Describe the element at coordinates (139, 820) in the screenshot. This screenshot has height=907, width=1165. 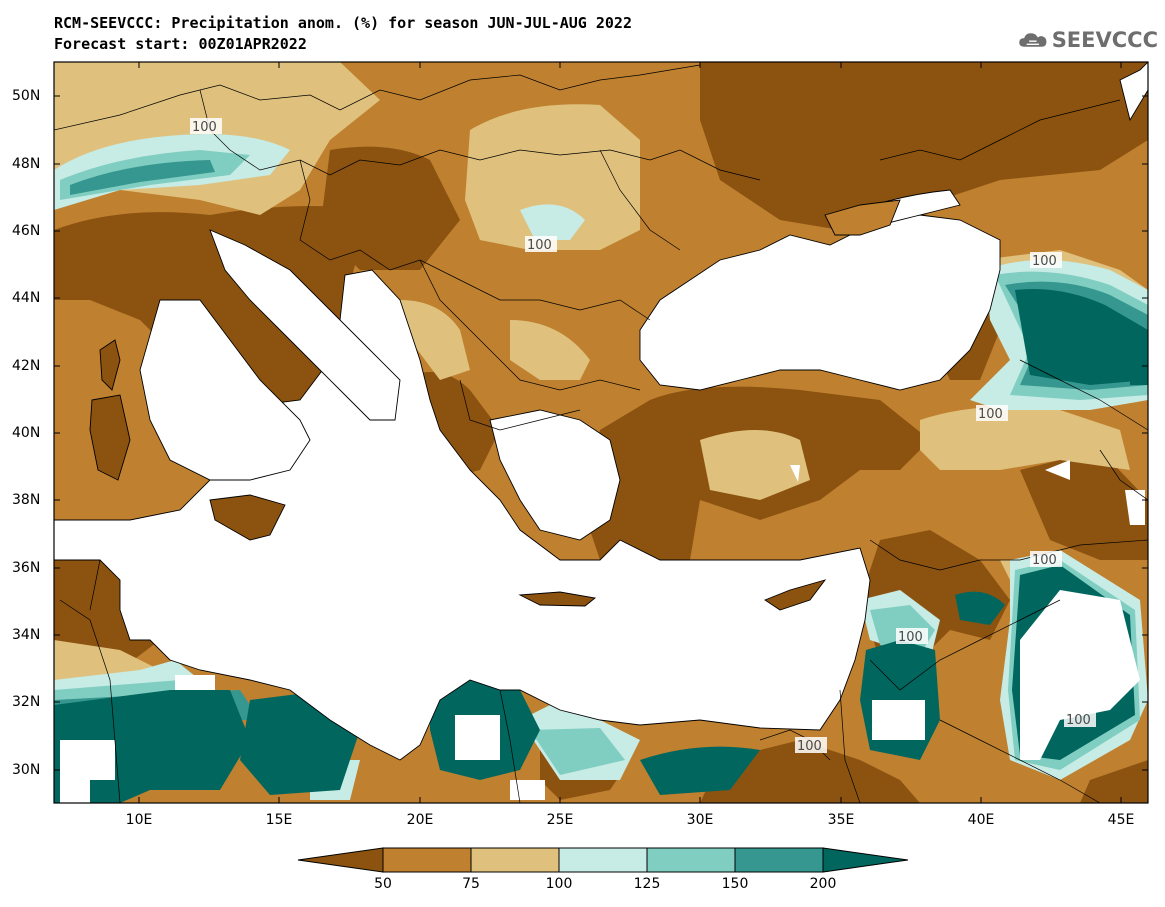
I see `lon-tick-label: 10E` at that location.